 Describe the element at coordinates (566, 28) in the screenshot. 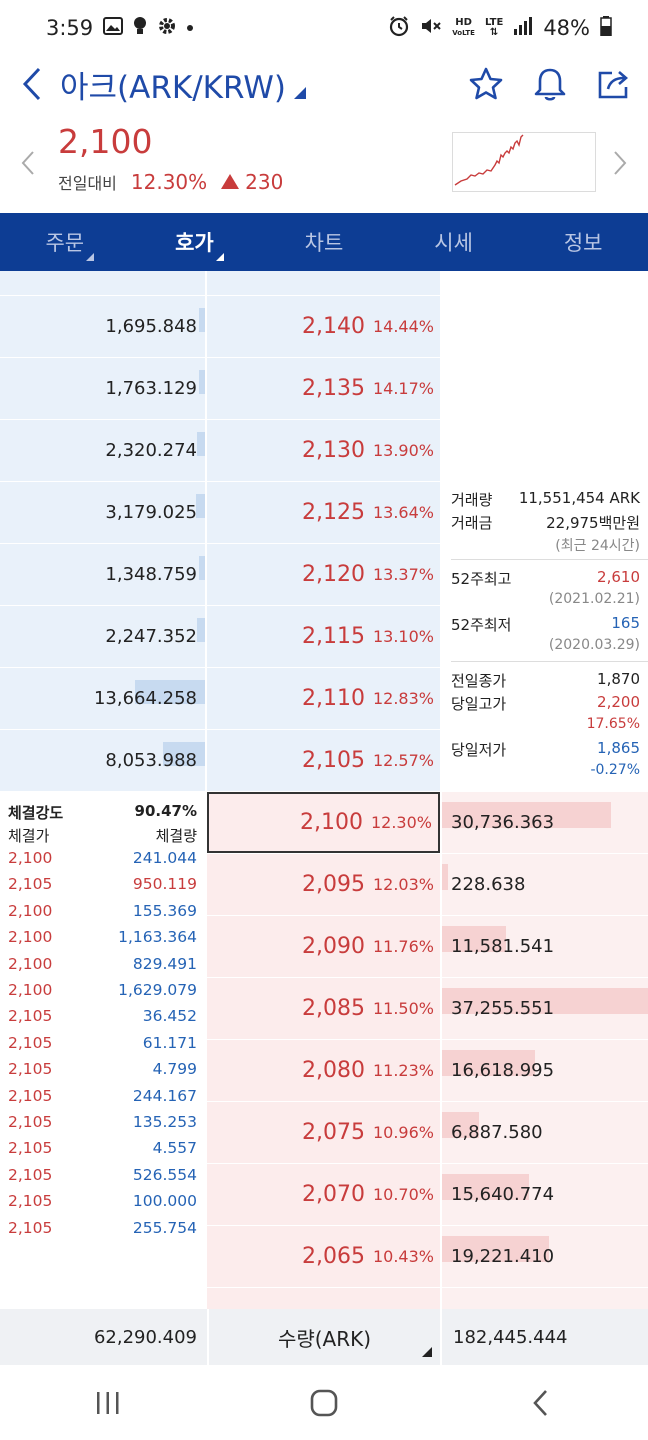

I see `battery-percent: 48%` at that location.